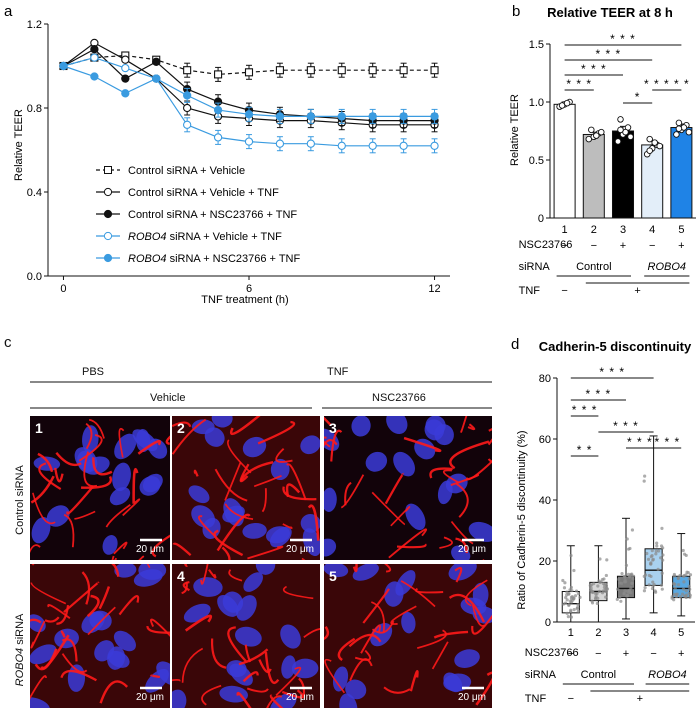 The height and width of the screenshot is (726, 700). I want to click on panel-d-title: Cadherin-5 discontinuity, so click(615, 346).